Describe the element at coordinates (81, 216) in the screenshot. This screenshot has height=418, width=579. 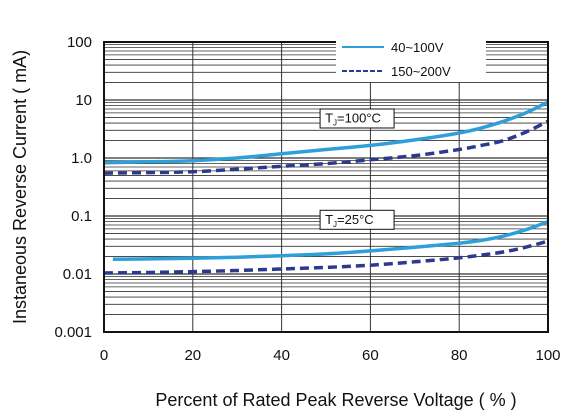
I see `y-tick-label: 0.1` at that location.